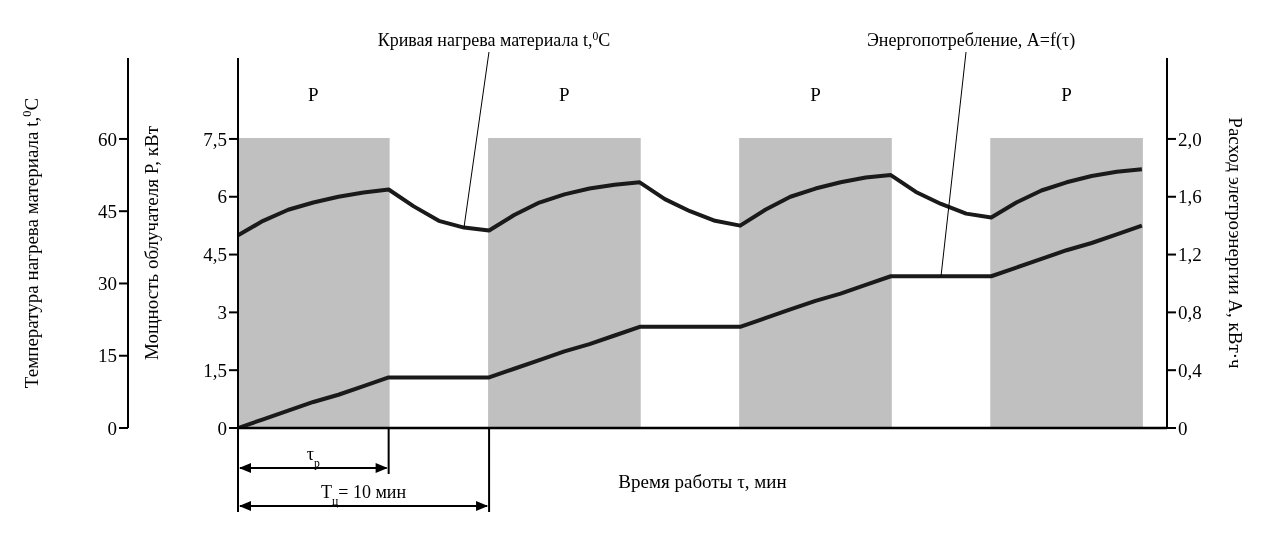  I want to click on y3-tick-label: 60, so click(107, 139).